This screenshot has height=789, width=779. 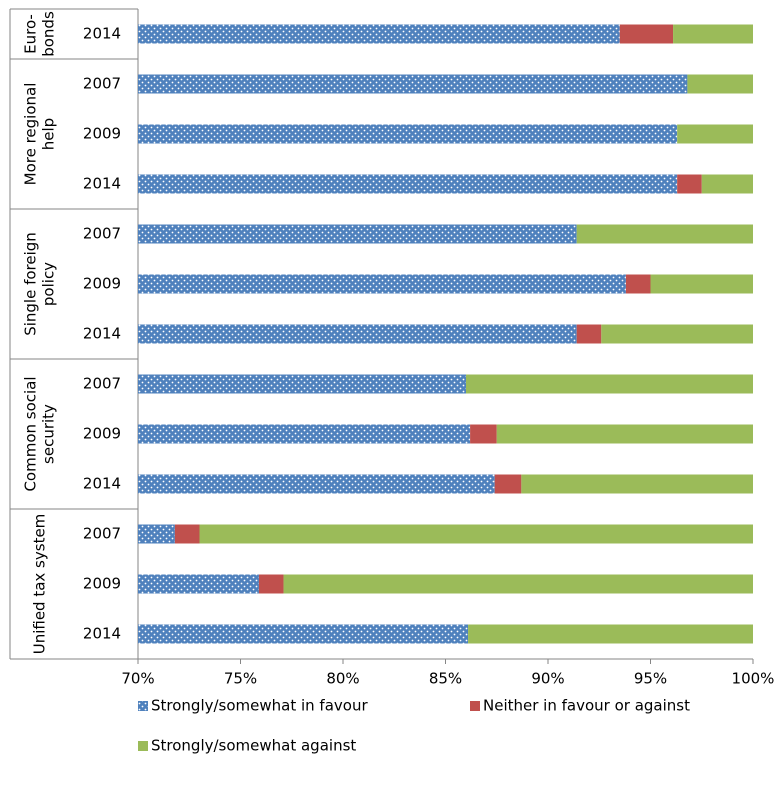 What do you see at coordinates (49, 284) in the screenshot?
I see `group-label: policy` at bounding box center [49, 284].